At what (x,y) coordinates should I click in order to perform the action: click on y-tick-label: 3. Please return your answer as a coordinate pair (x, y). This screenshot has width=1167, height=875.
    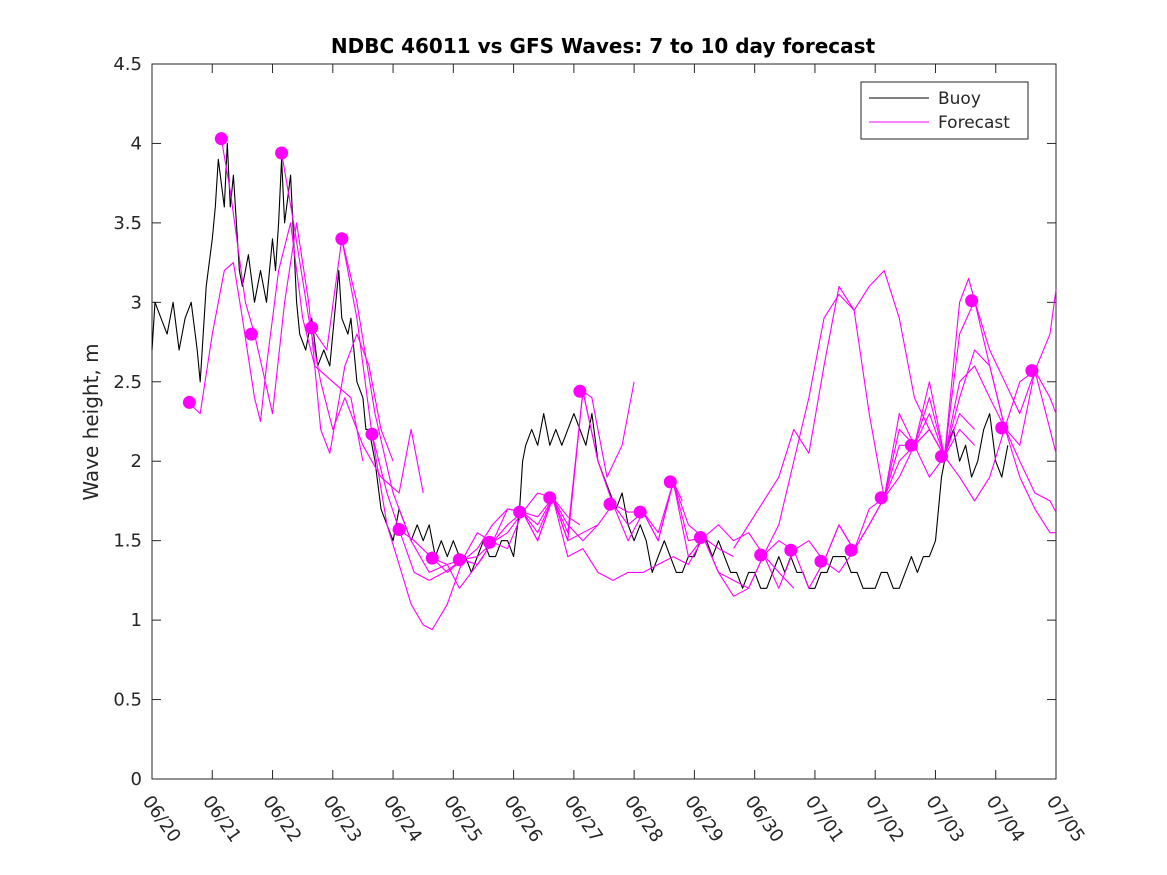
    Looking at the image, I should click on (136, 302).